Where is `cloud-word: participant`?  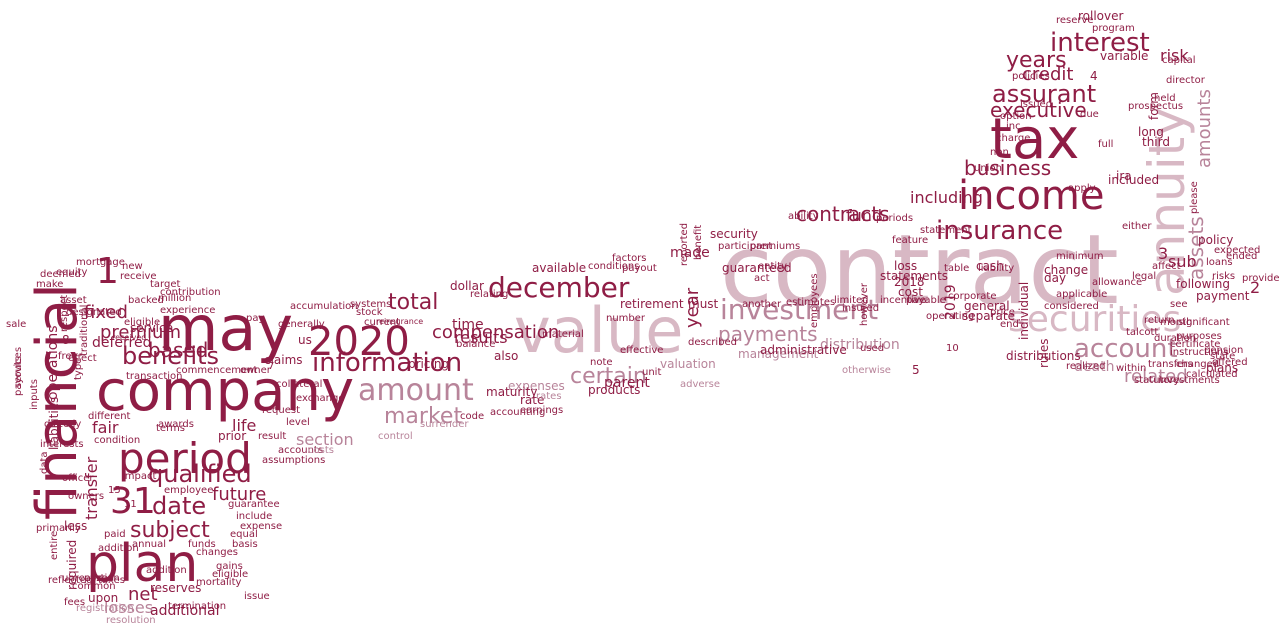 cloud-word: participant is located at coordinates (745, 246).